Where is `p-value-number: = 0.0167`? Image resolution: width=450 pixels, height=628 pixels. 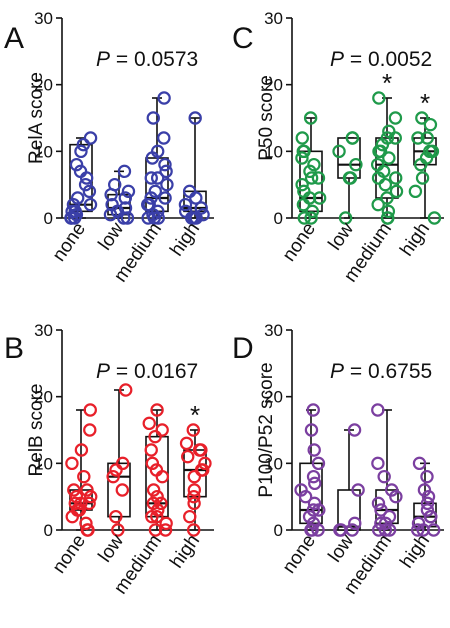
p-value-number: = 0.0167 is located at coordinates (154, 371).